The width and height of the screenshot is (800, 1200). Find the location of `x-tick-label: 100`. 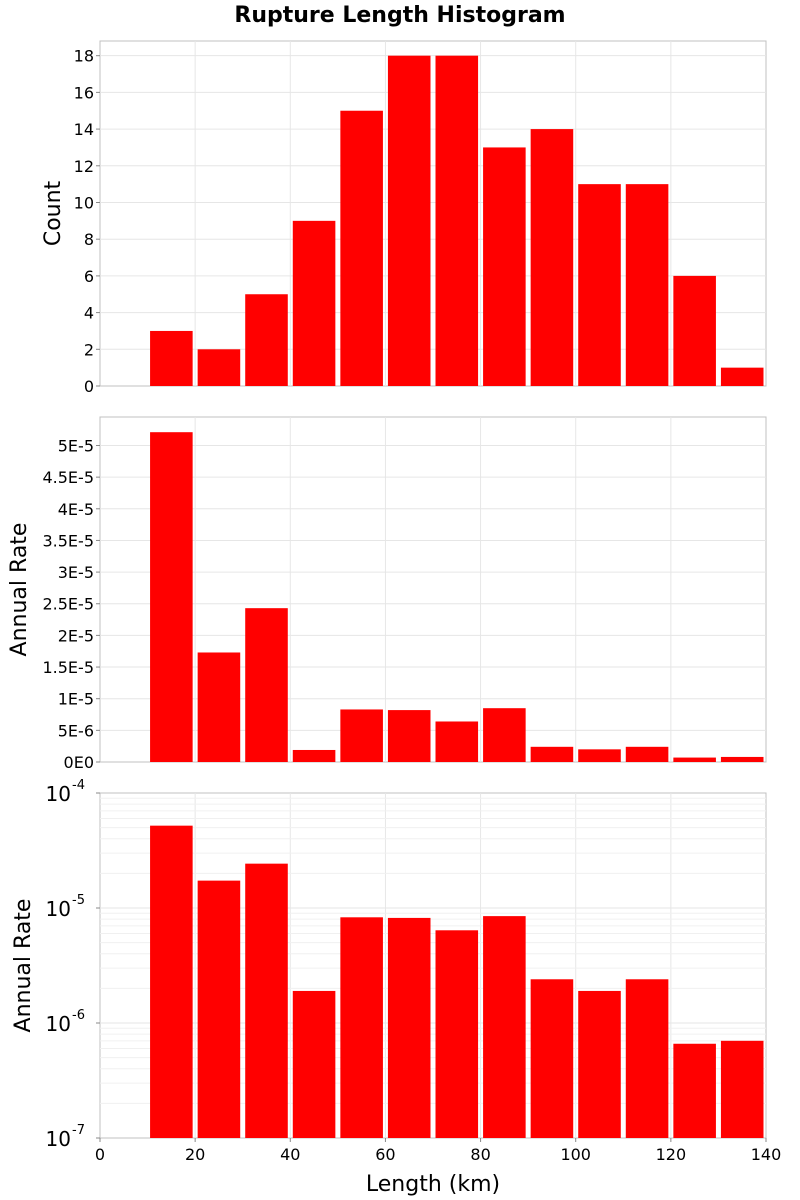

x-tick-label: 100 is located at coordinates (575, 1154).